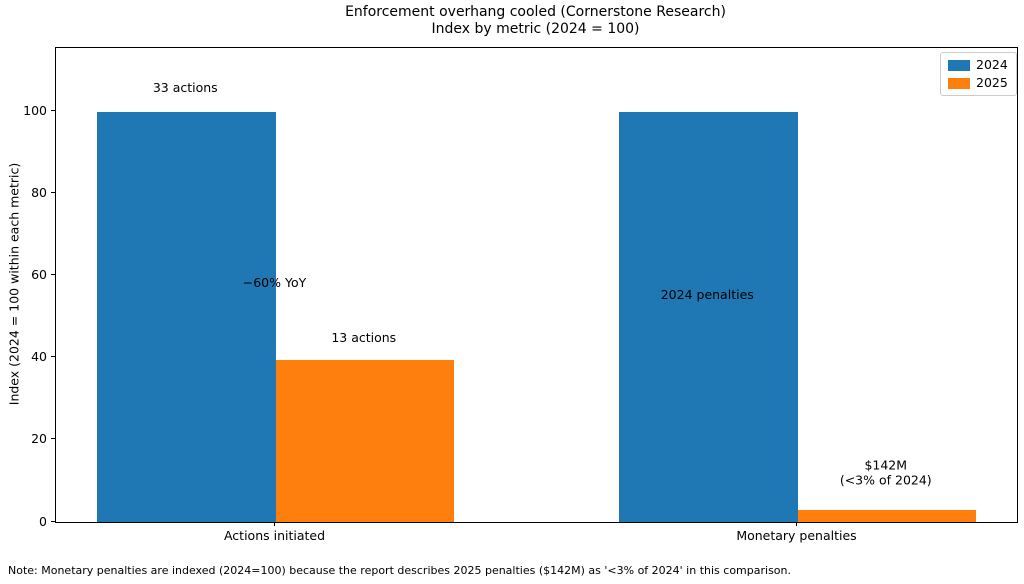 The image size is (1024, 584). Describe the element at coordinates (39, 193) in the screenshot. I see `y-tick-label-80: 80` at that location.